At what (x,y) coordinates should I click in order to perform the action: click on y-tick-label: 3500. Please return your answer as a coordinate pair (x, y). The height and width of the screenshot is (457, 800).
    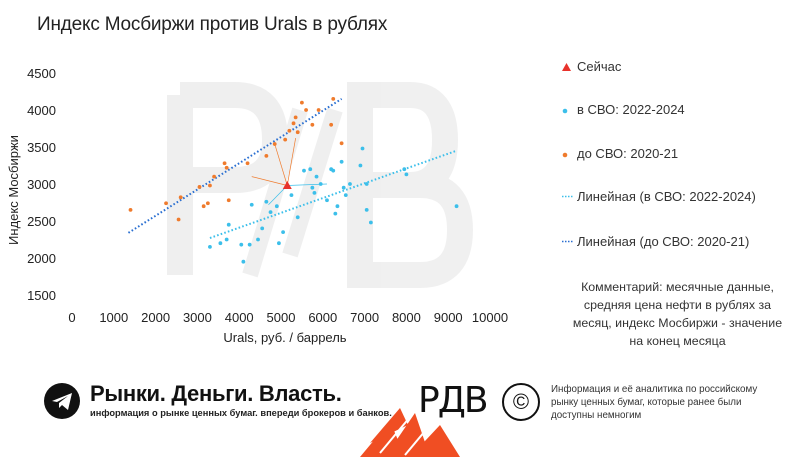
    Looking at the image, I should click on (41, 147).